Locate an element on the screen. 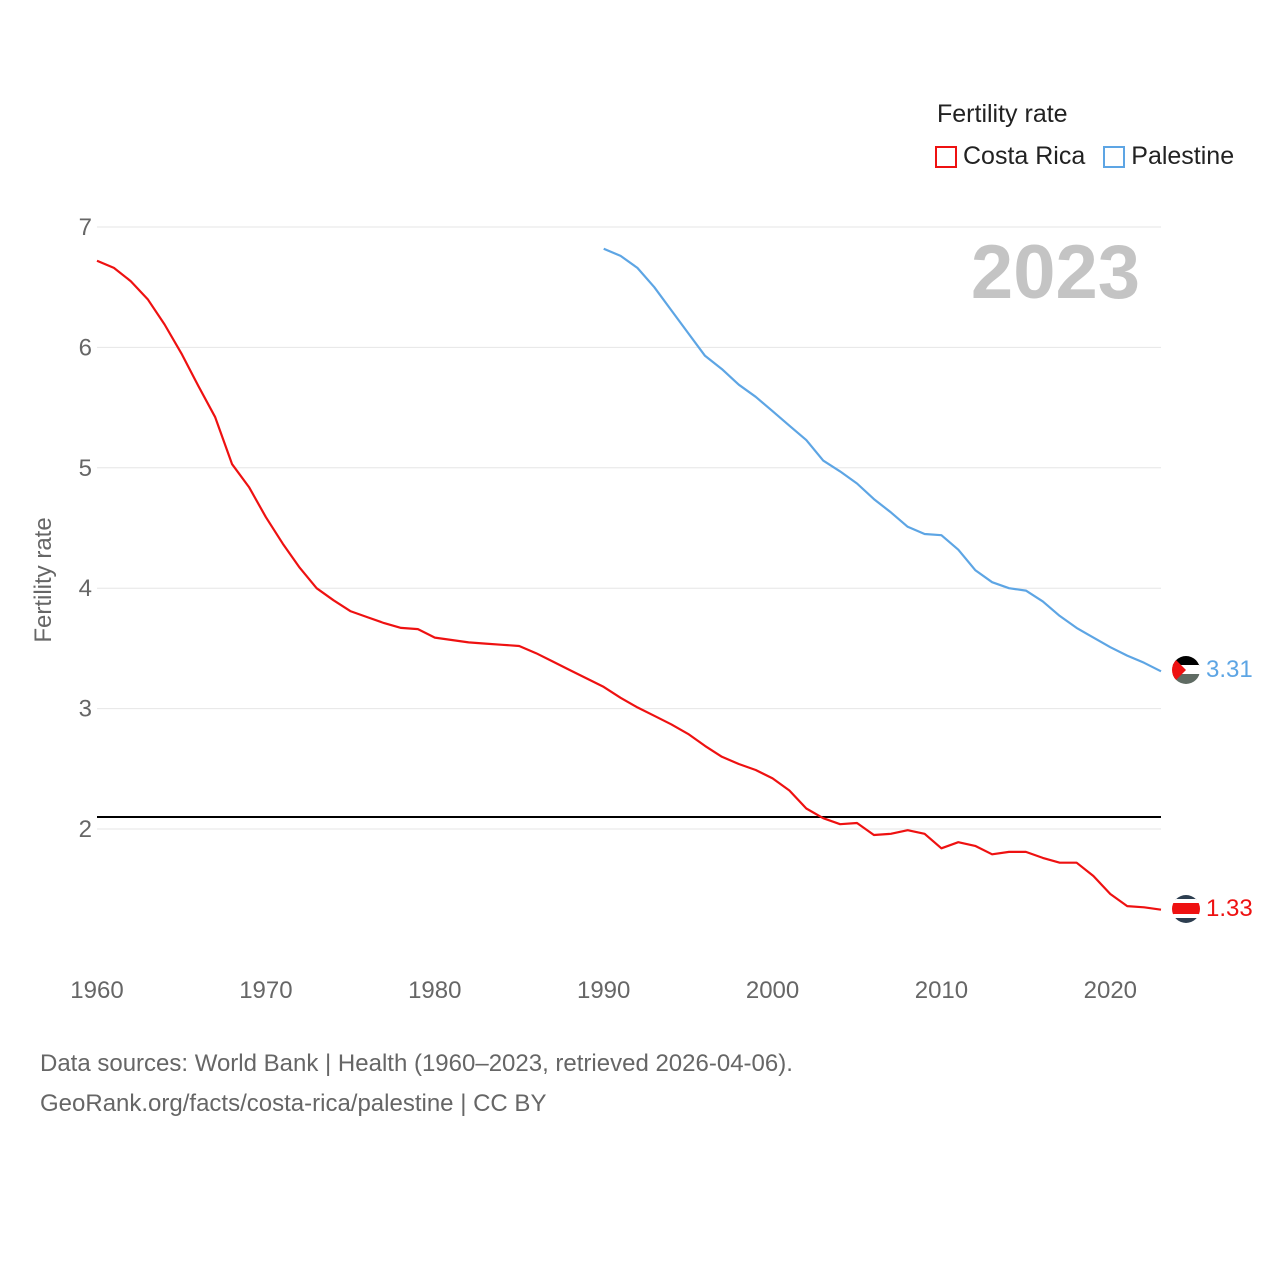  x-tick-label: 1960 is located at coordinates (96, 990).